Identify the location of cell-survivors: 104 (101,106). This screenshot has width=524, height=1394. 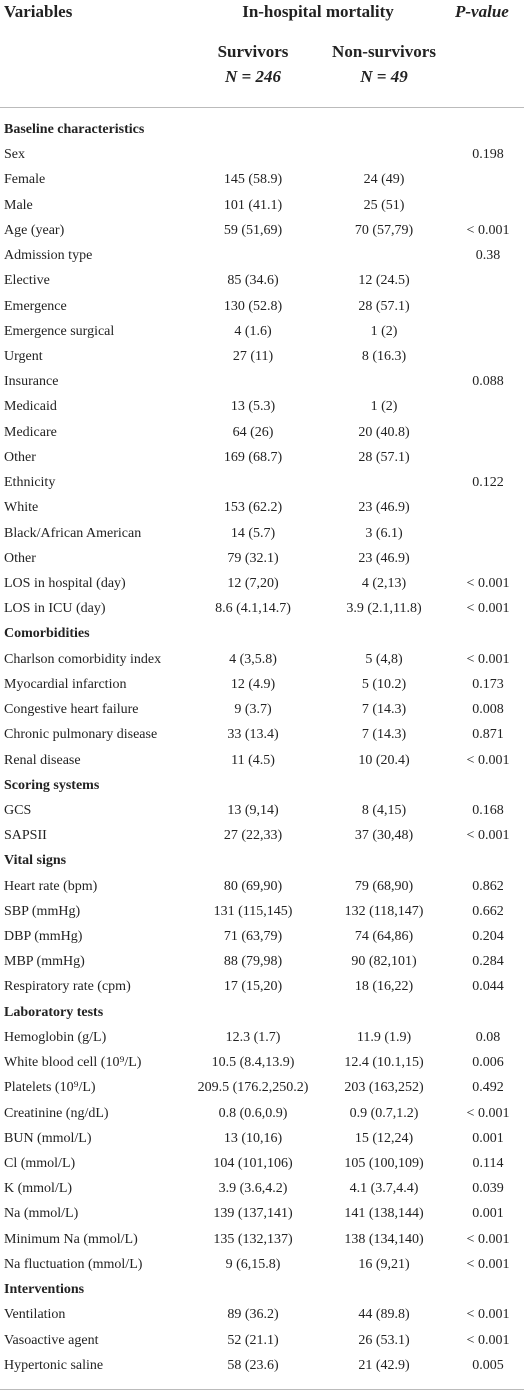
(253, 1164).